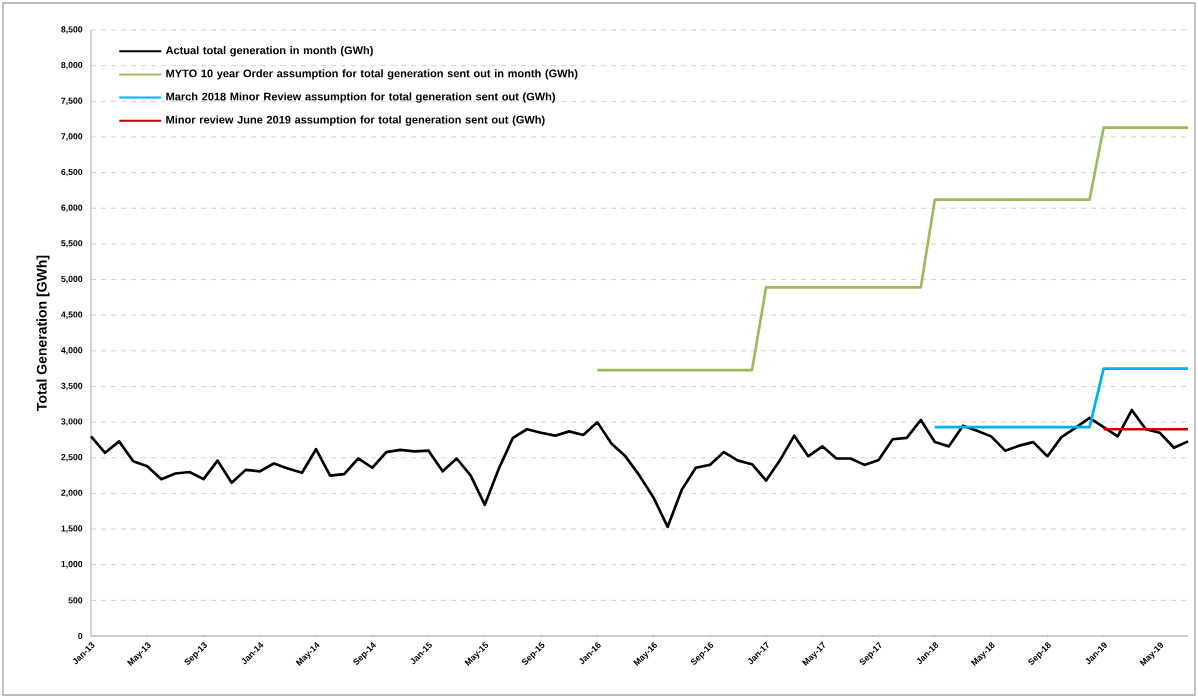  What do you see at coordinates (355, 120) in the screenshot?
I see `legend-label: Minor review June 2019 assumption for total generation sent out (GWh)` at bounding box center [355, 120].